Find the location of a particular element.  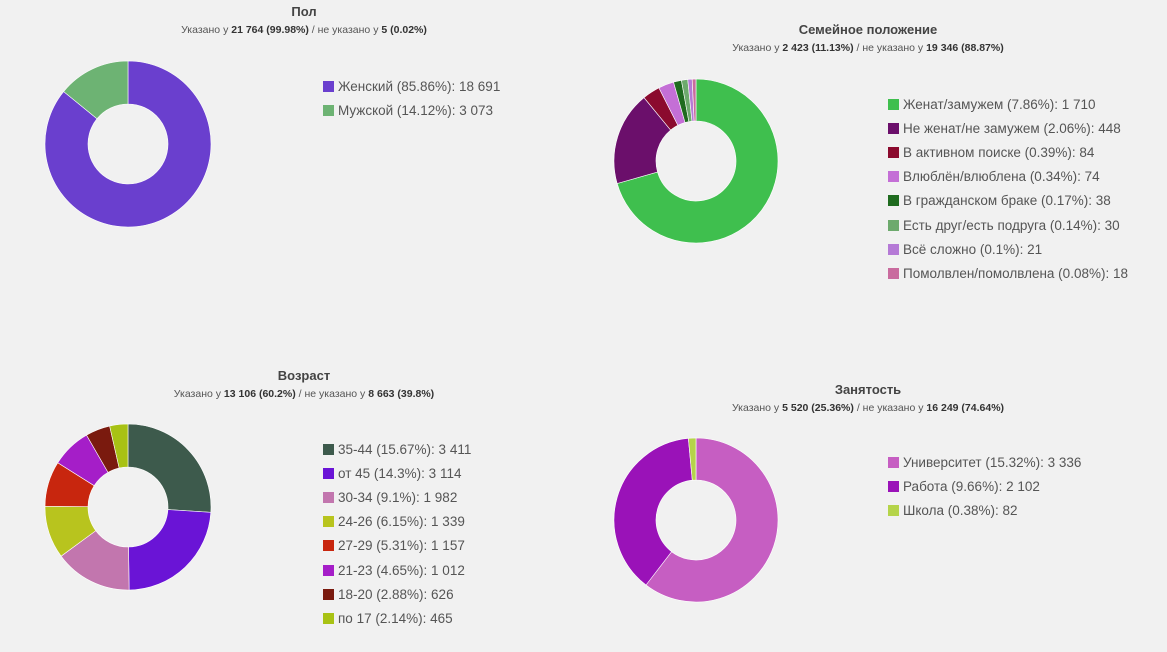

legend-item: по 17 (2.14%): 465 is located at coordinates (397, 618).